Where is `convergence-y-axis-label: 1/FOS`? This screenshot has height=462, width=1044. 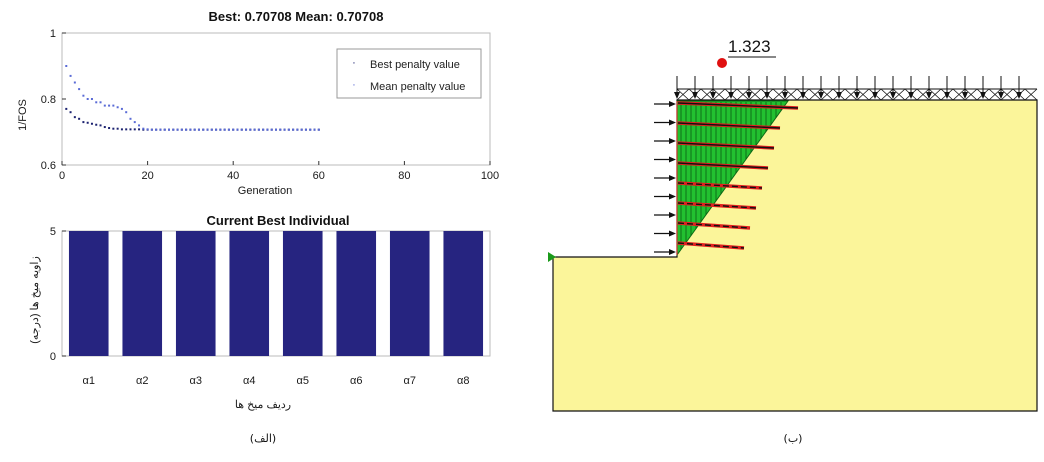 convergence-y-axis-label: 1/FOS is located at coordinates (23, 115).